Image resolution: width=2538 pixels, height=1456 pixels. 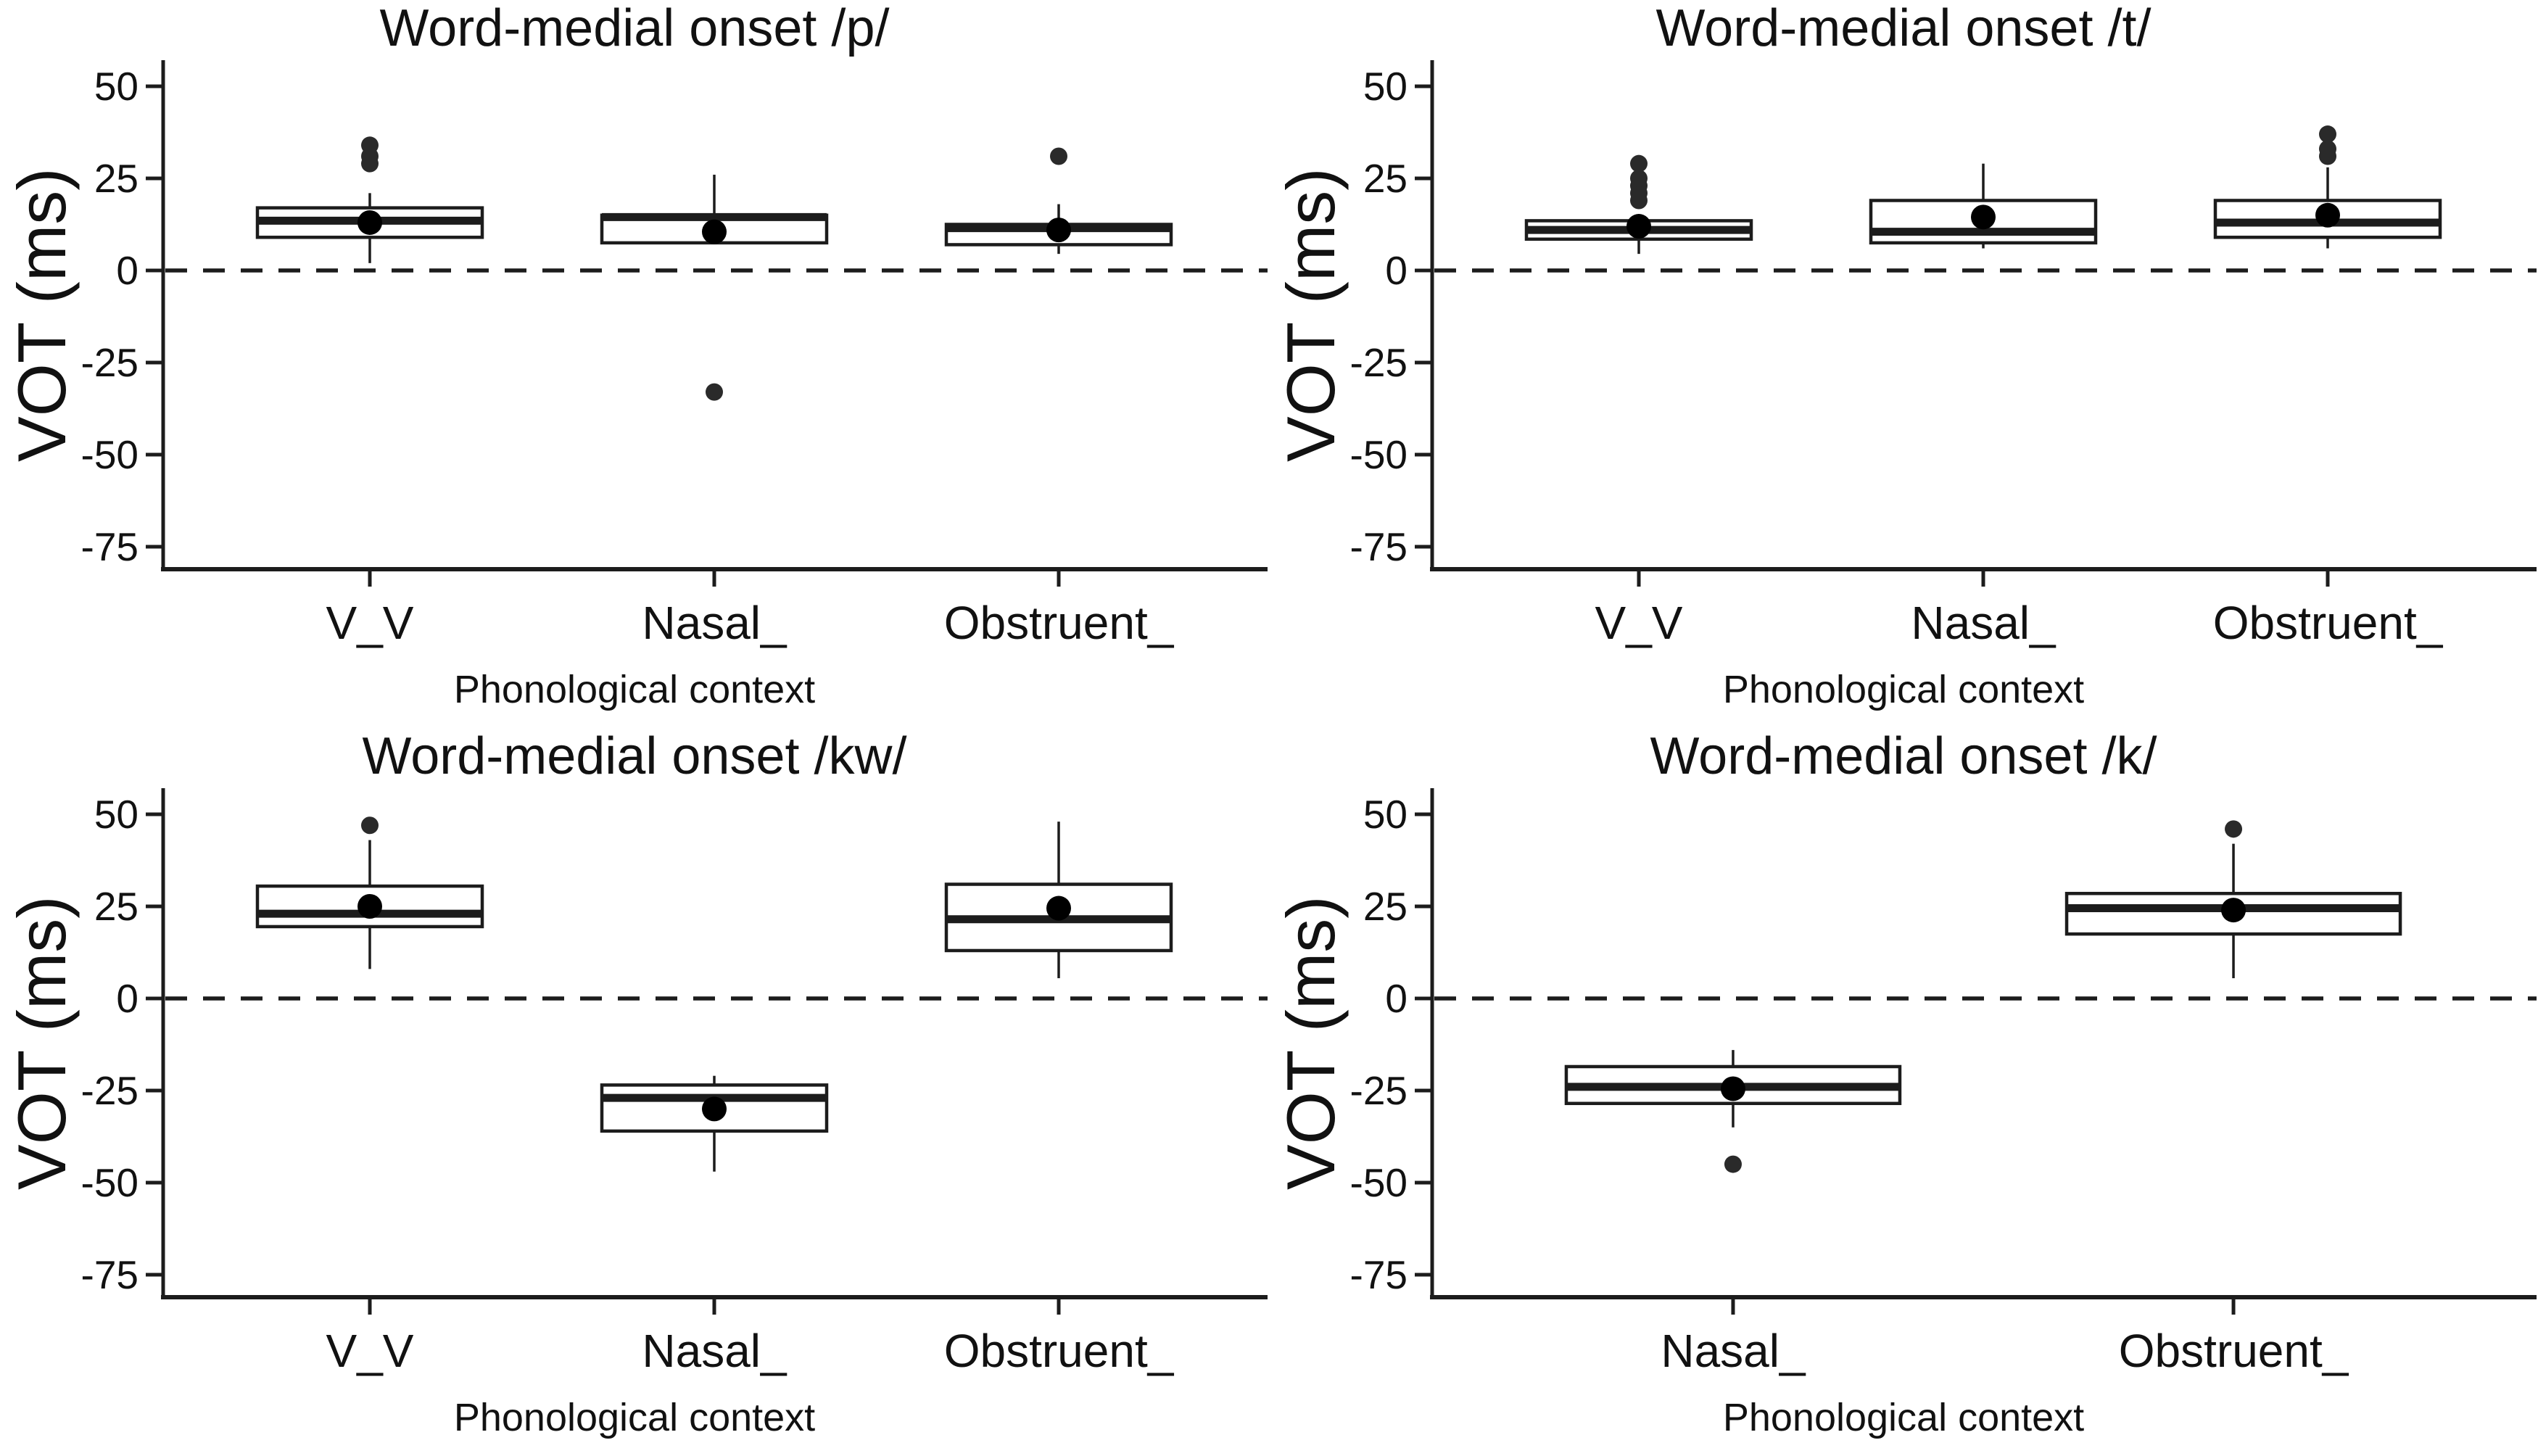 What do you see at coordinates (634, 28) in the screenshot?
I see `panel-title: Word-medial onset /p/` at bounding box center [634, 28].